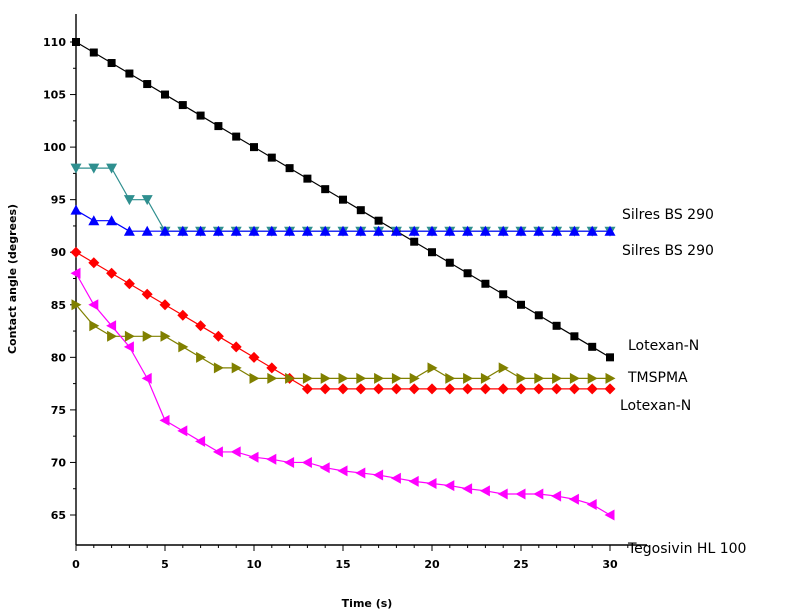  Describe the element at coordinates (686, 549) in the screenshot. I see `series-label-5: Tegosivin HL 100` at that location.